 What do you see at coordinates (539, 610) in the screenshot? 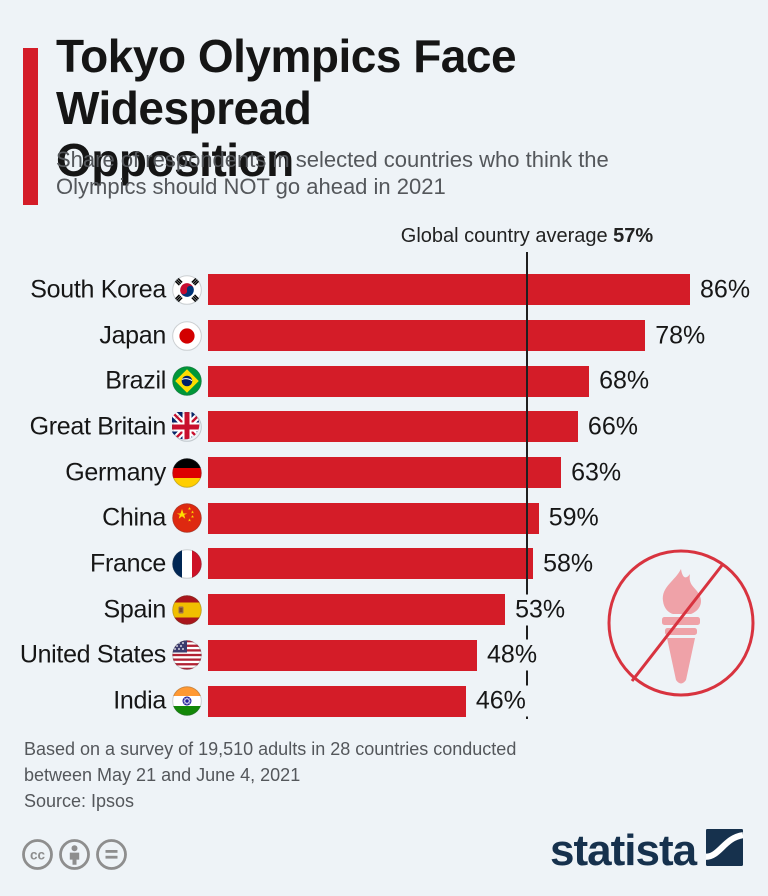
I see `value-label: 53%` at bounding box center [539, 610].